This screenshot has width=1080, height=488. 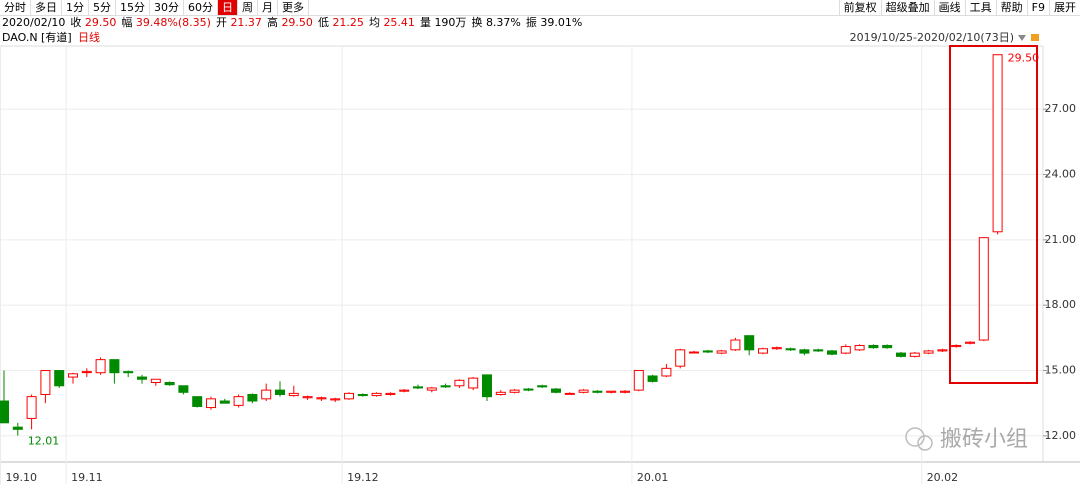 What do you see at coordinates (102, 7) in the screenshot?
I see `toolbar-button: 5分` at bounding box center [102, 7].